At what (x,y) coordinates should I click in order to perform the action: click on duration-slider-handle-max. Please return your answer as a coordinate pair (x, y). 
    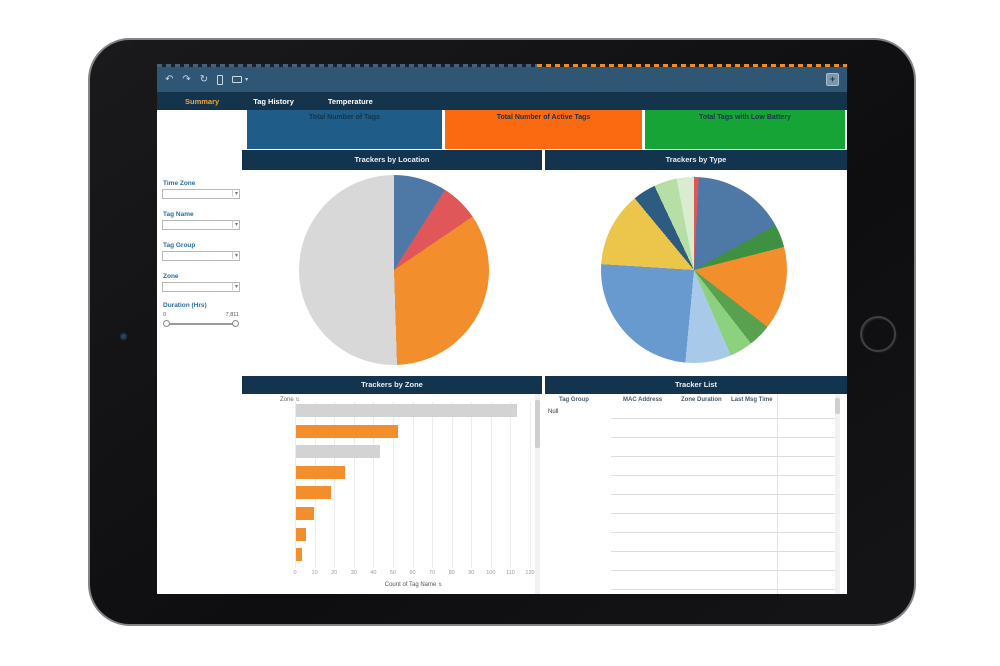
    Looking at the image, I should click on (235, 323).